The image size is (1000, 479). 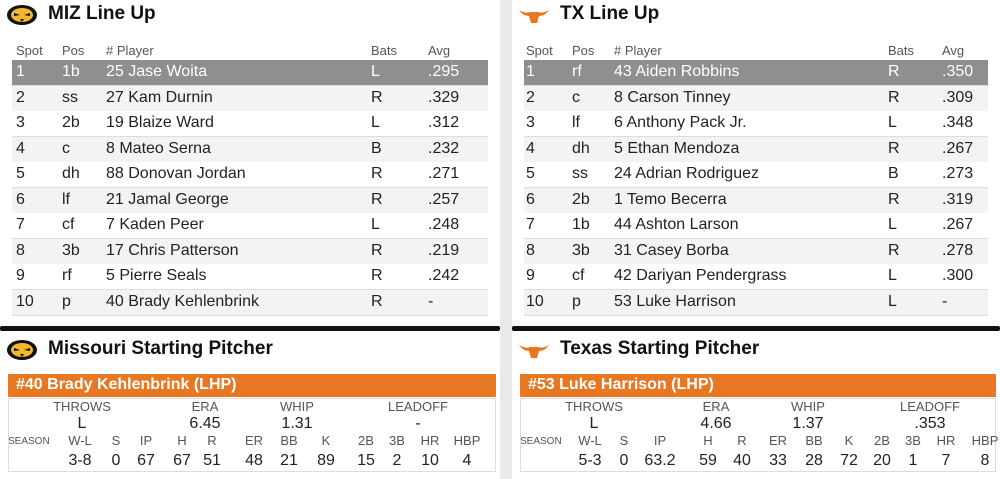 What do you see at coordinates (66, 301) in the screenshot?
I see `lineup-cell: p` at bounding box center [66, 301].